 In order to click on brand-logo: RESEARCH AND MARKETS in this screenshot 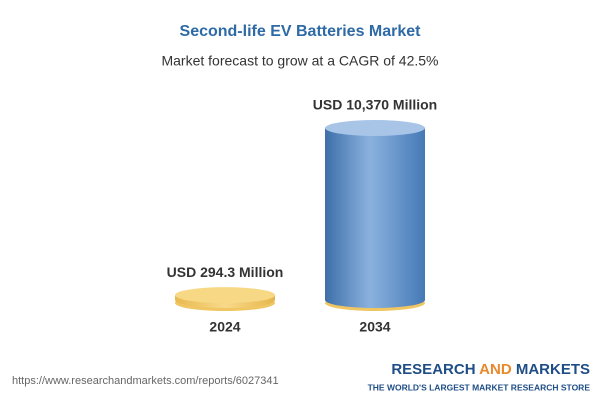, I will do `click(490, 369)`.